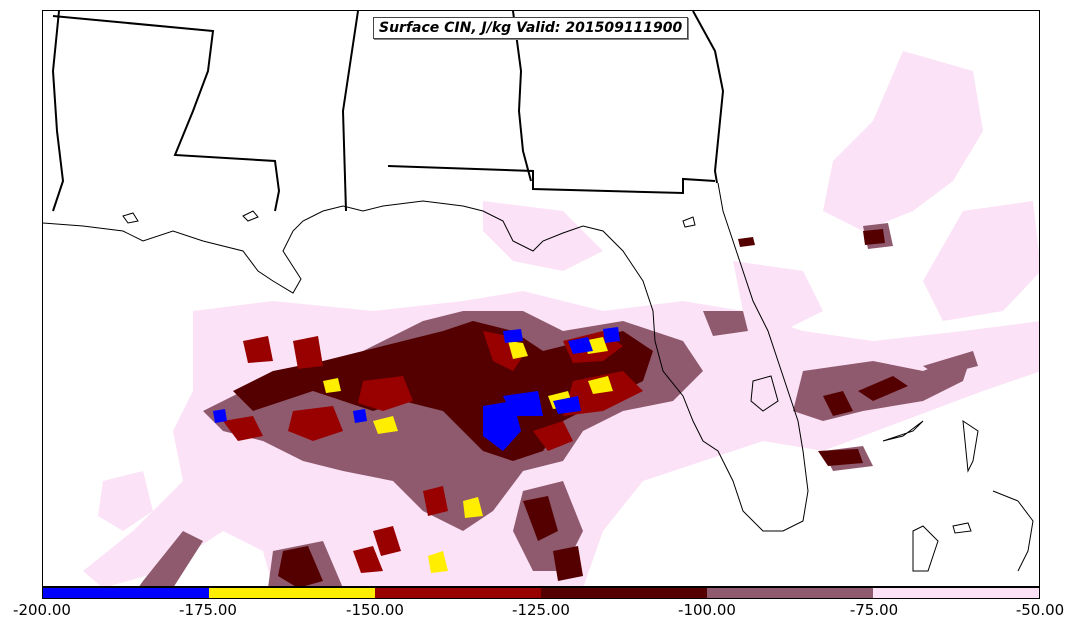 The image size is (1076, 633). Describe the element at coordinates (1040, 610) in the screenshot. I see `colorbar-tick-label: -50.00` at that location.